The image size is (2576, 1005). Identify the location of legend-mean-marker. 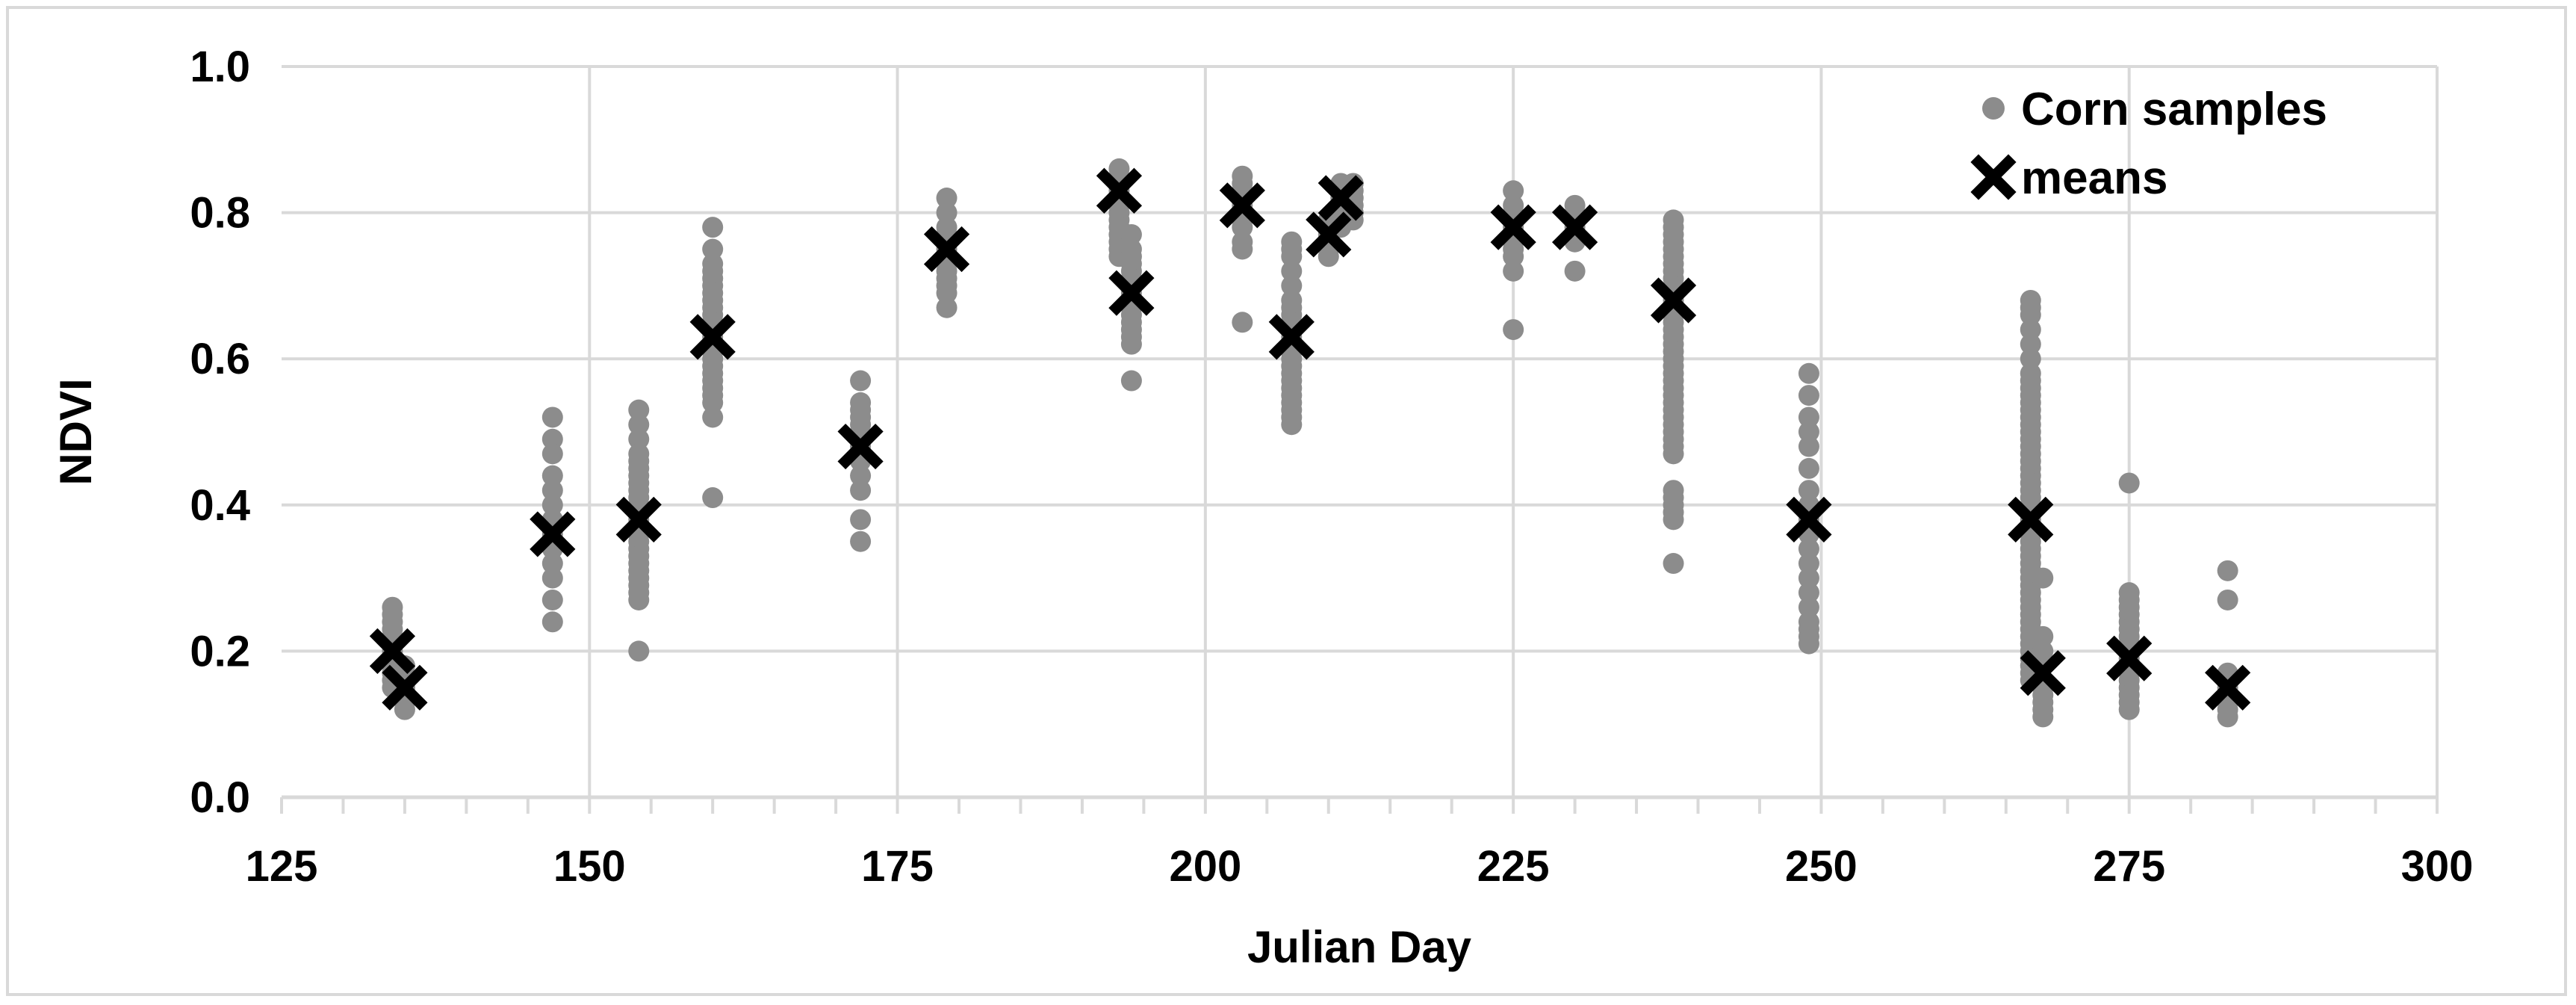
(1994, 177).